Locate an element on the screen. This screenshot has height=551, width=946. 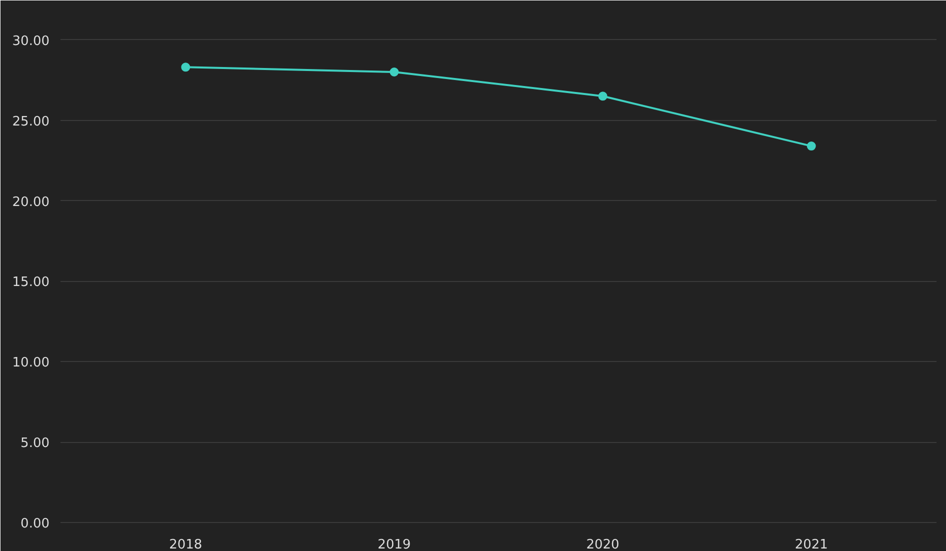
y-tick-label: 20.00 is located at coordinates (31, 202).